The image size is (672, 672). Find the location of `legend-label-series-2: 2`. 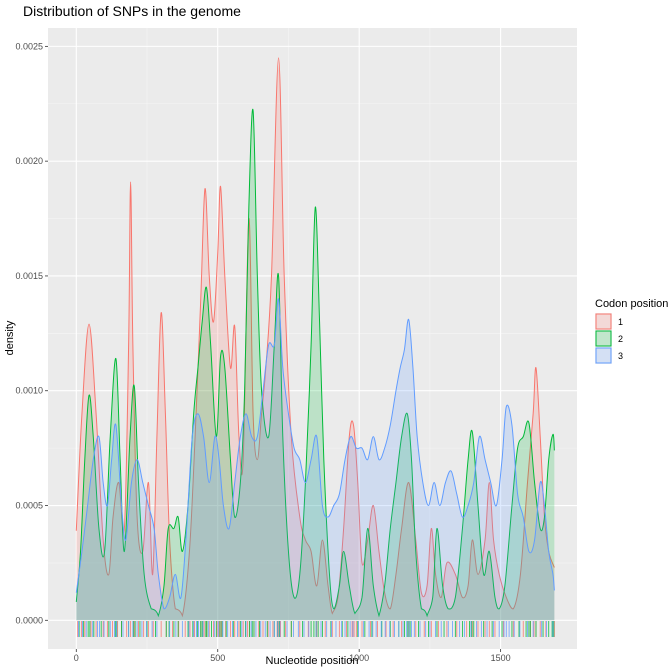

legend-label-series-2: 2 is located at coordinates (620, 339).